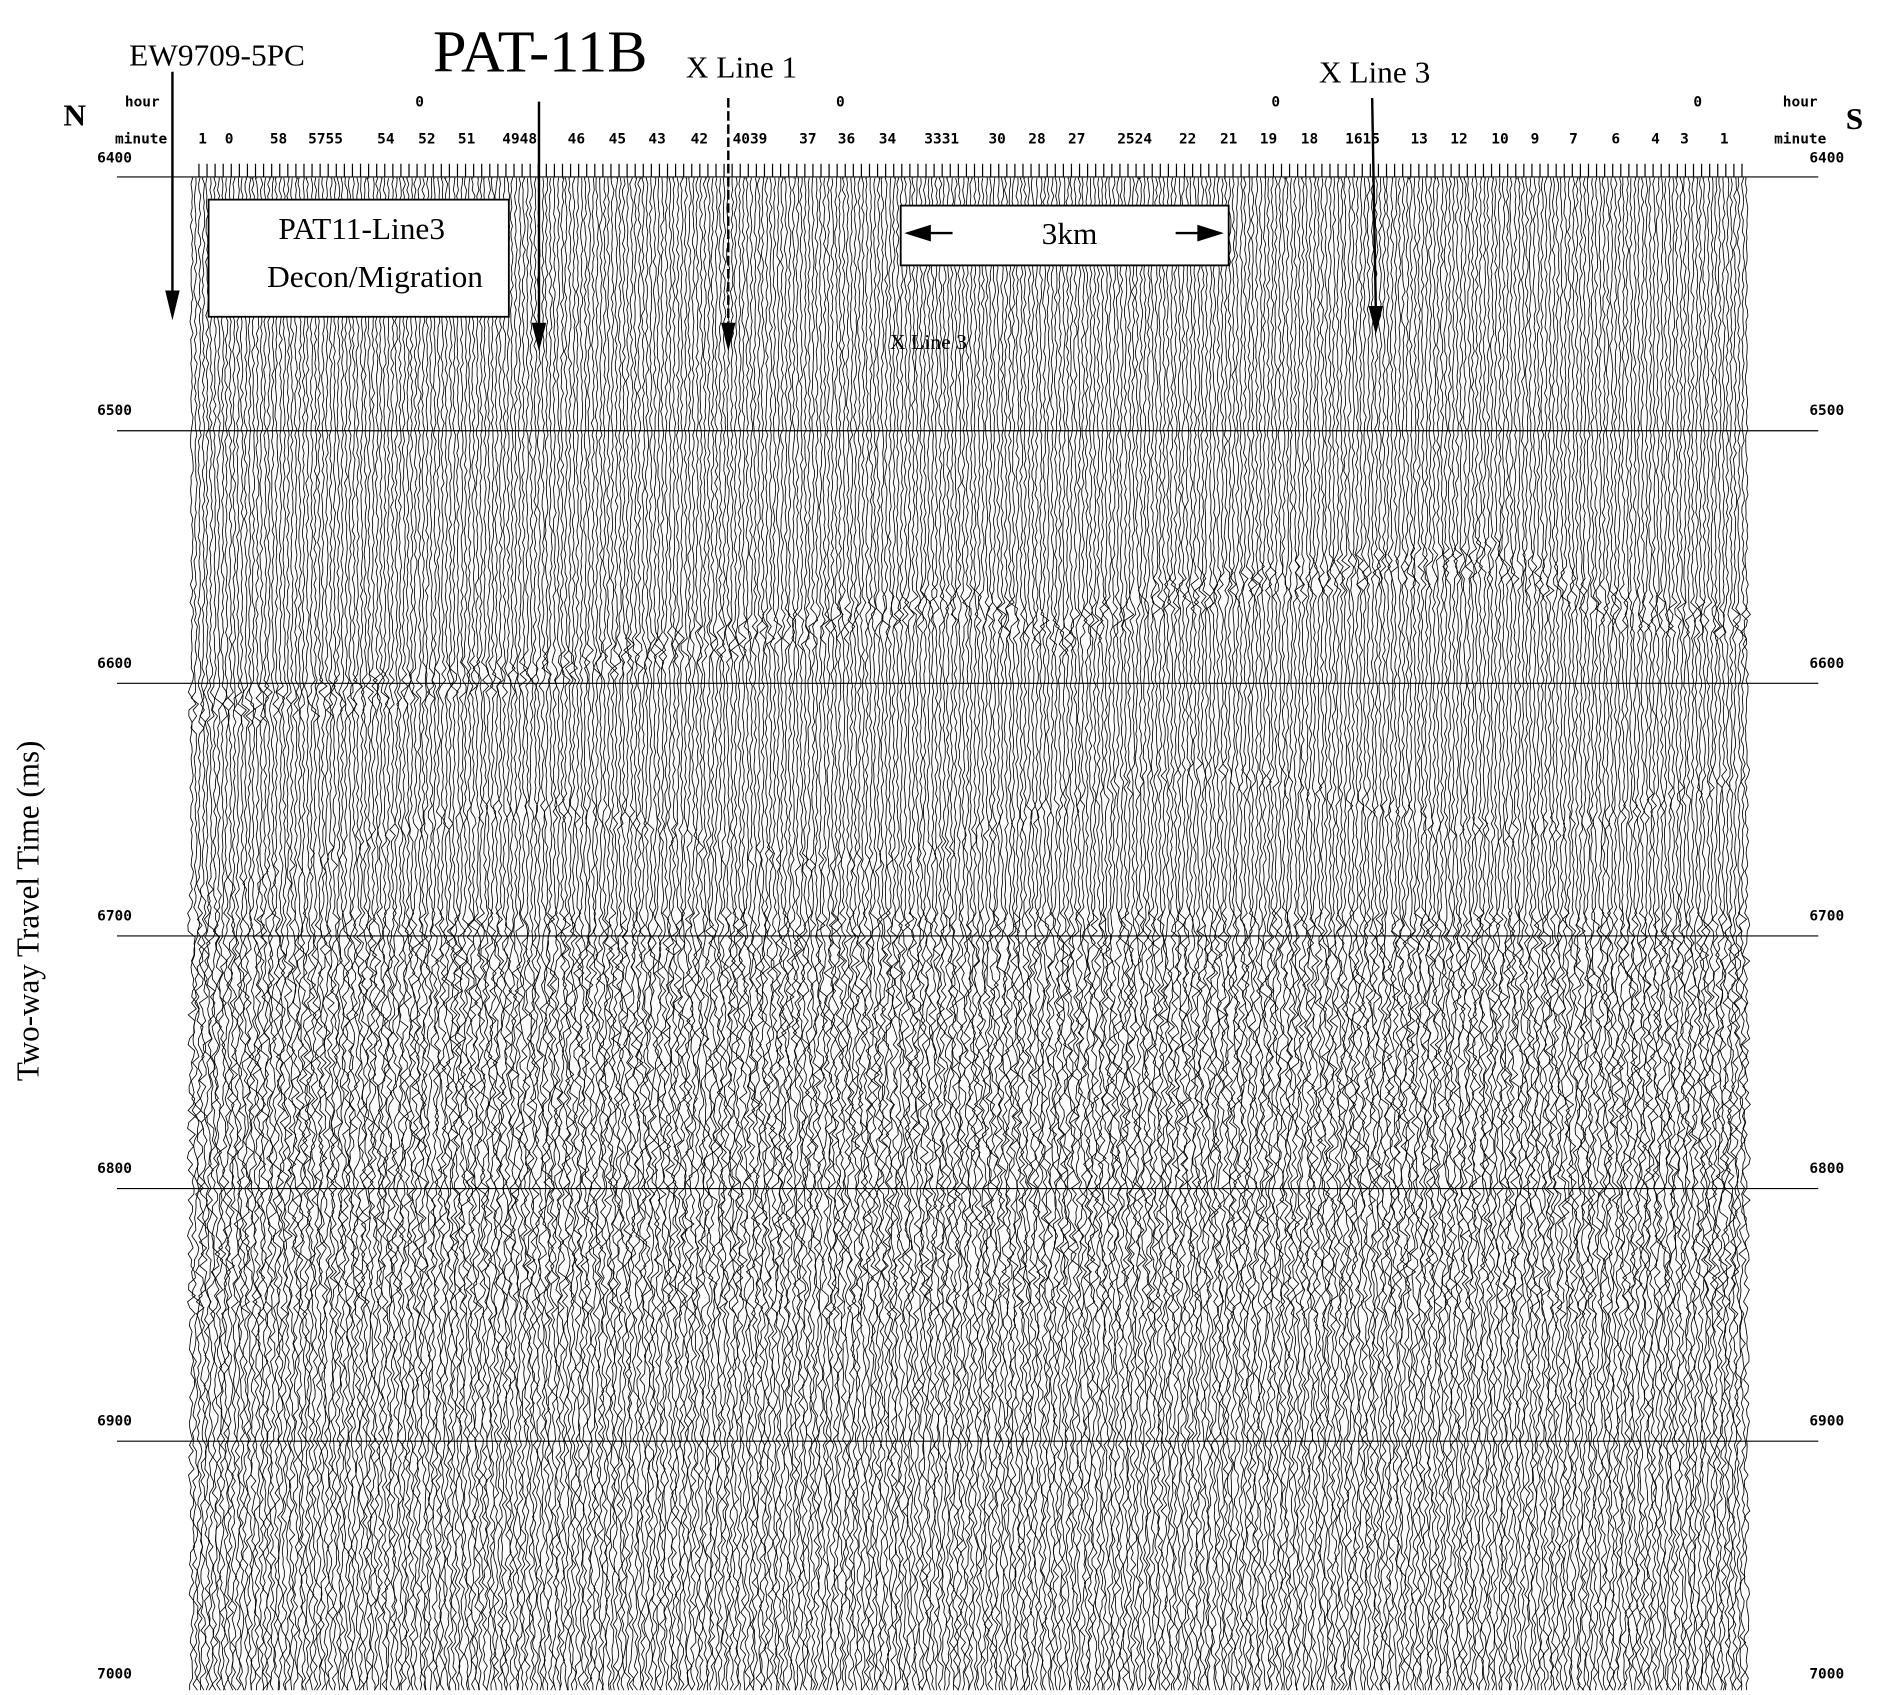 This screenshot has height=1695, width=1881. Describe the element at coordinates (1210, 233) in the screenshot. I see `scale-arrow-head` at that location.